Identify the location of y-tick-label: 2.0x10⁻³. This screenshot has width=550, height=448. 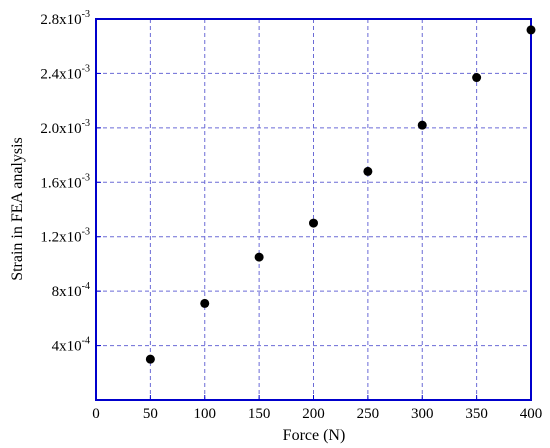
(65, 127).